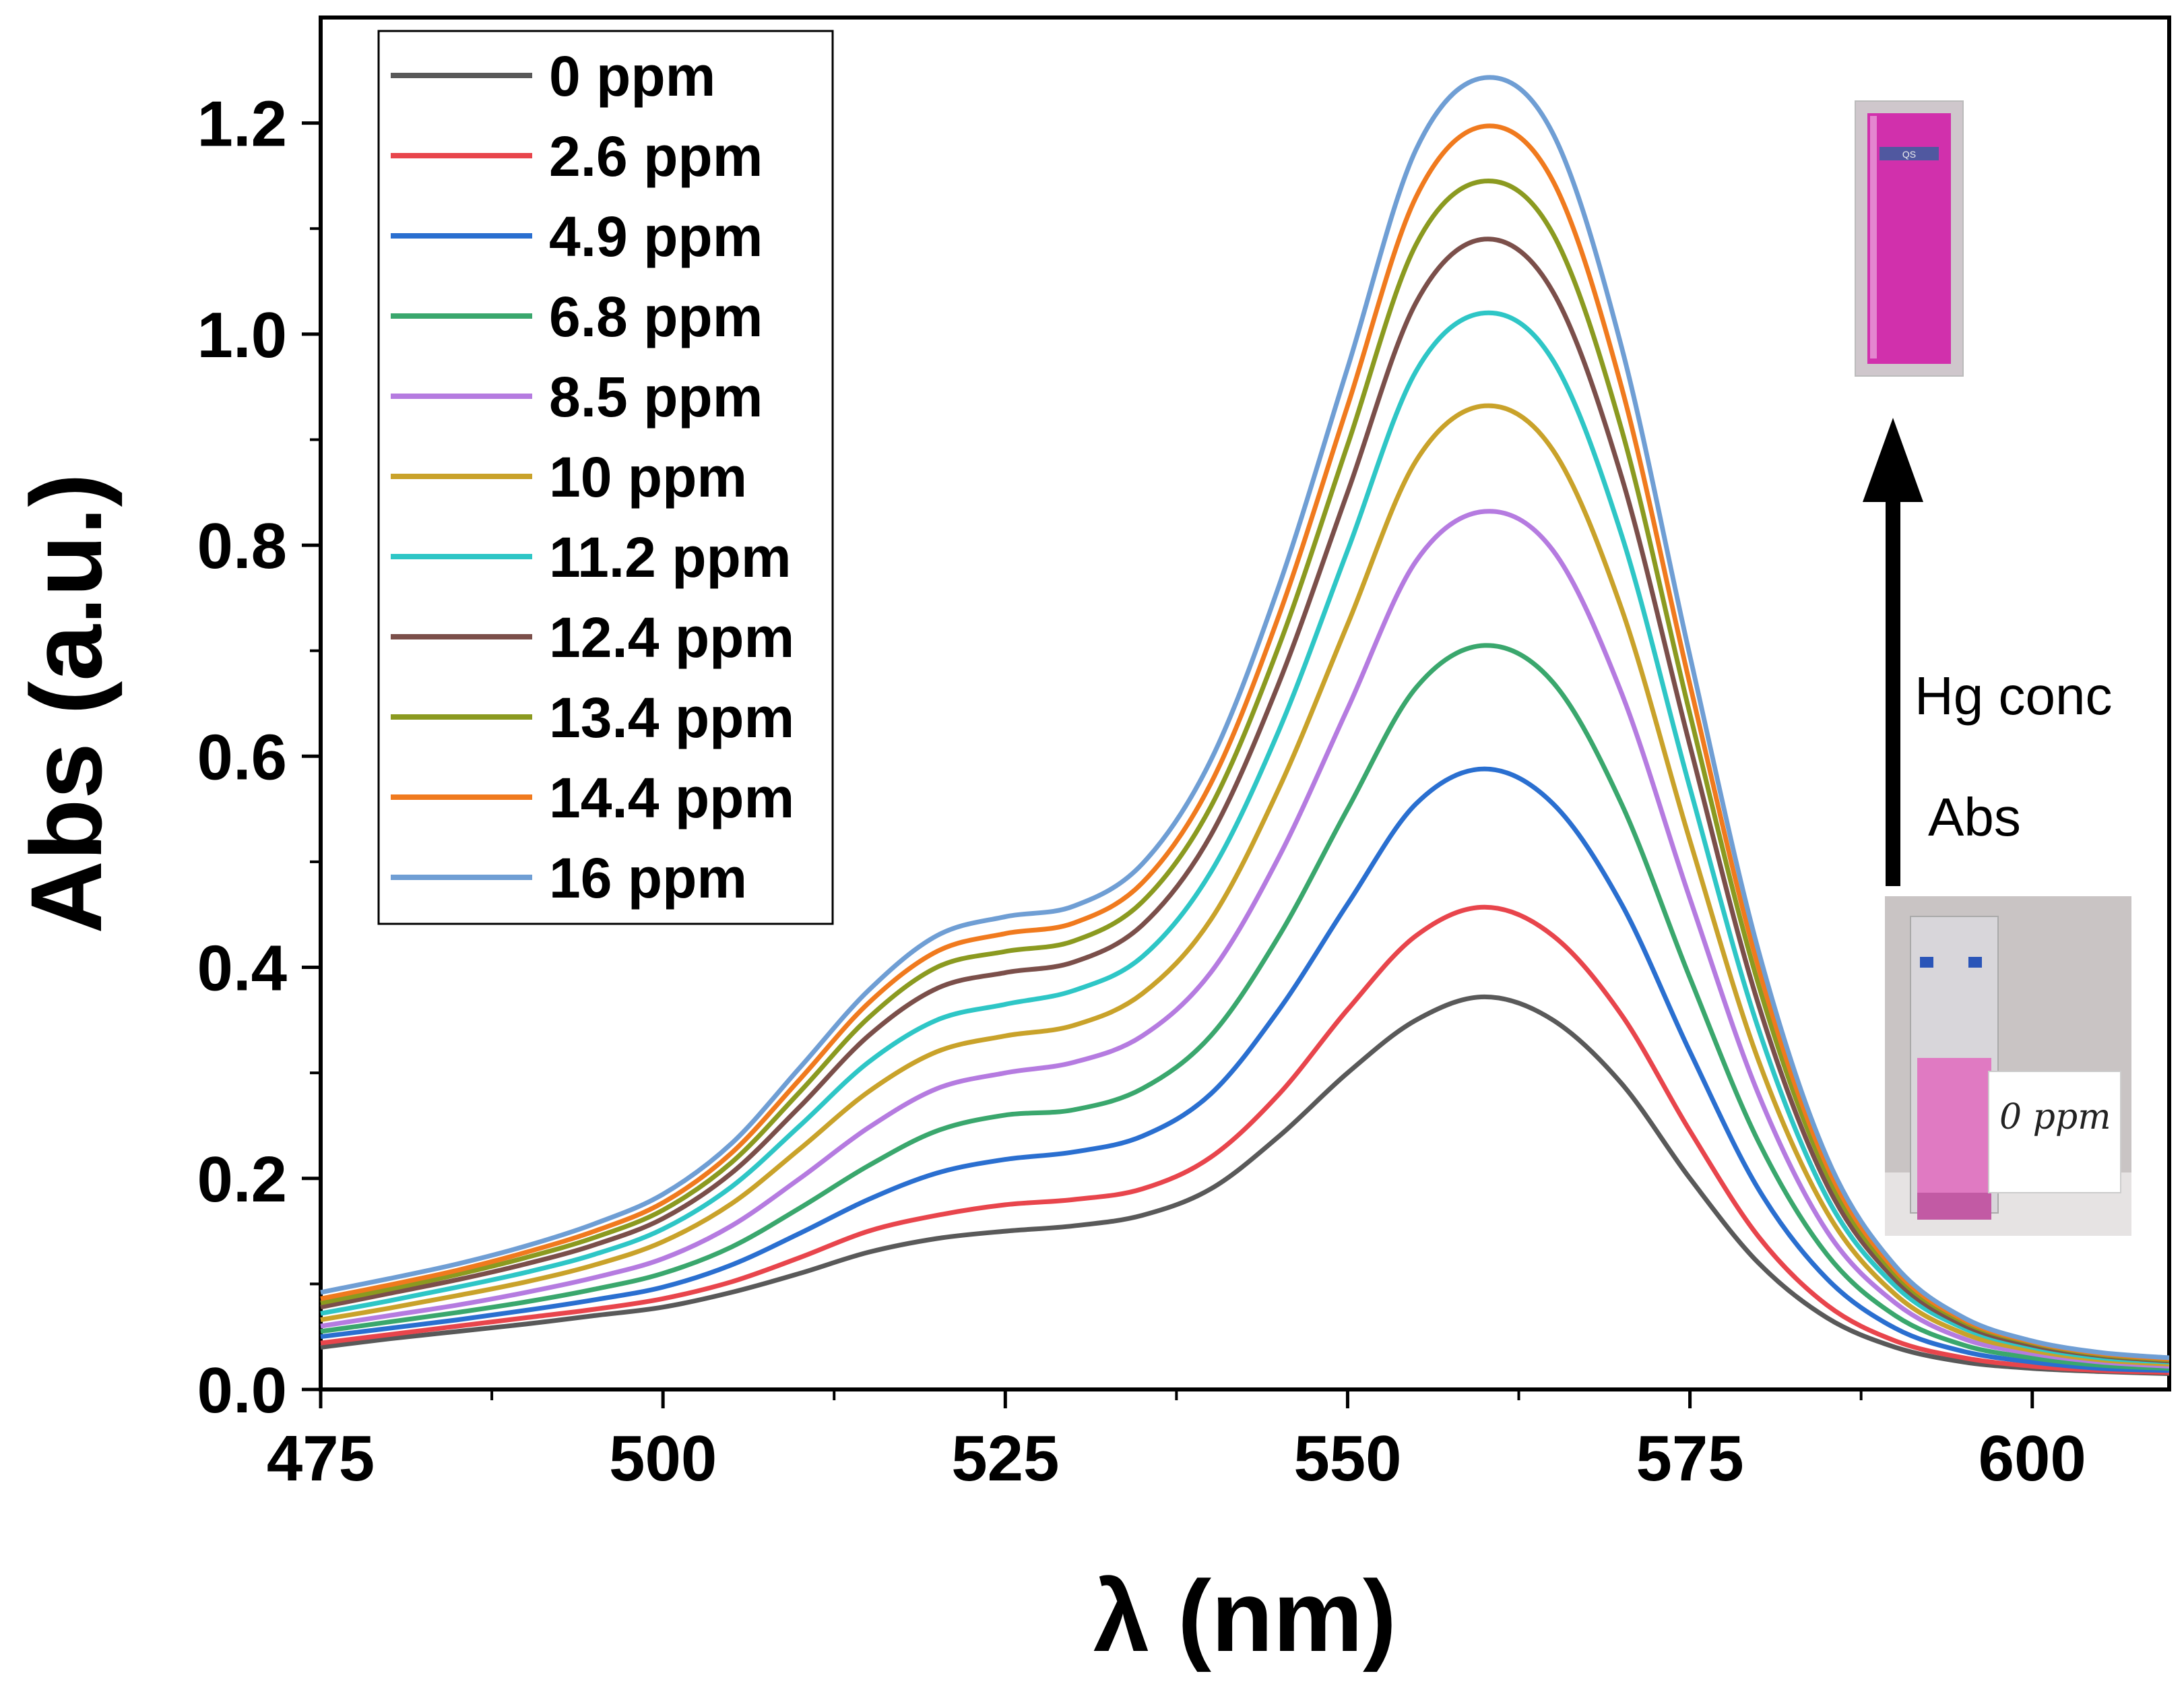 The image size is (2184, 1690). What do you see at coordinates (663, 1458) in the screenshot?
I see `x-tick-label: 500` at bounding box center [663, 1458].